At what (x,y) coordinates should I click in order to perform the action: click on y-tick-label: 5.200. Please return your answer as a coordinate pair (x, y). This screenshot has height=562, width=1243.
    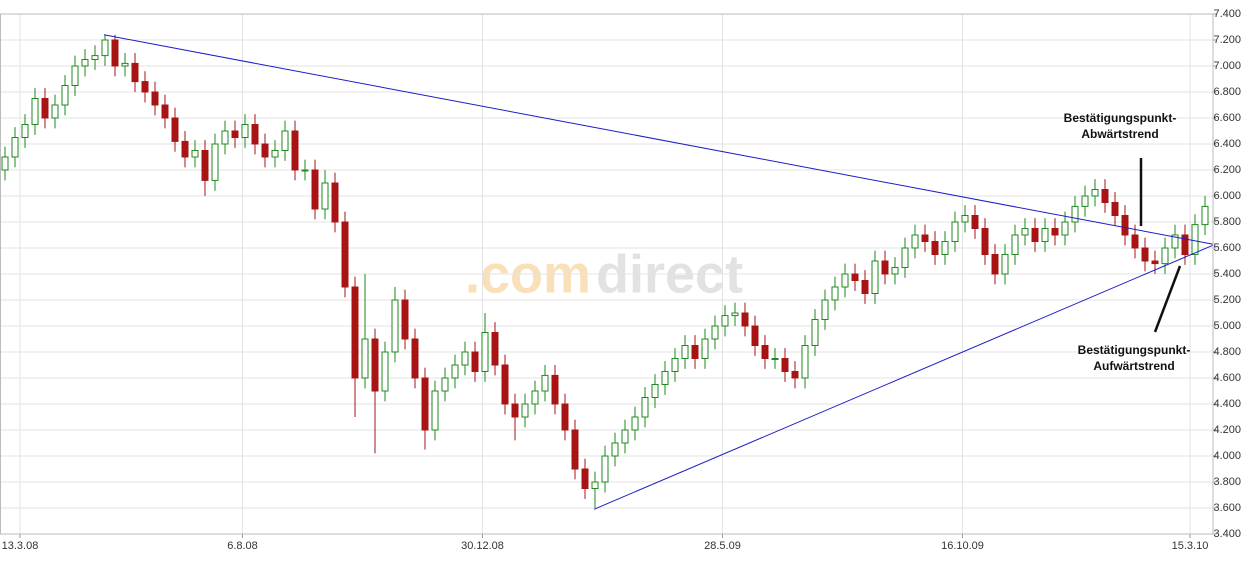
    Looking at the image, I should click on (1227, 300).